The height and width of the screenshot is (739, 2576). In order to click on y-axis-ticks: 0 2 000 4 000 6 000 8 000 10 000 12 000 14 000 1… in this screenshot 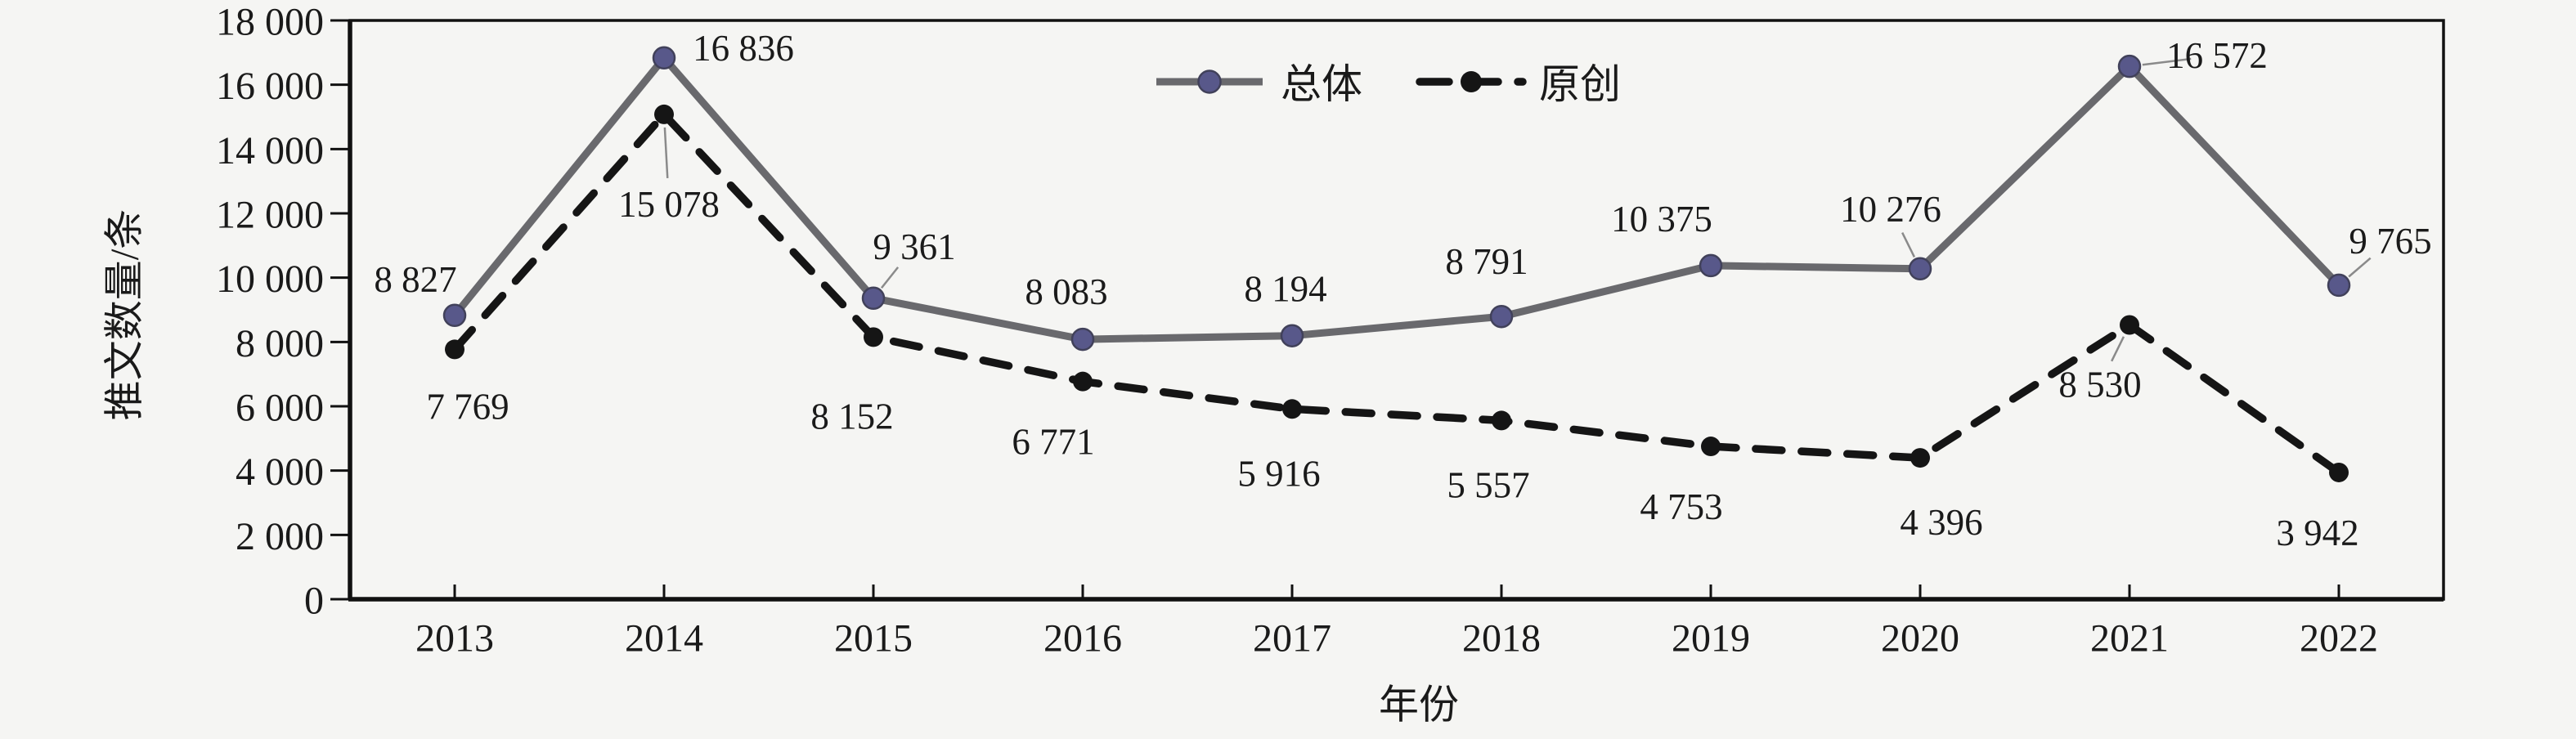, I will do `click(283, 312)`.